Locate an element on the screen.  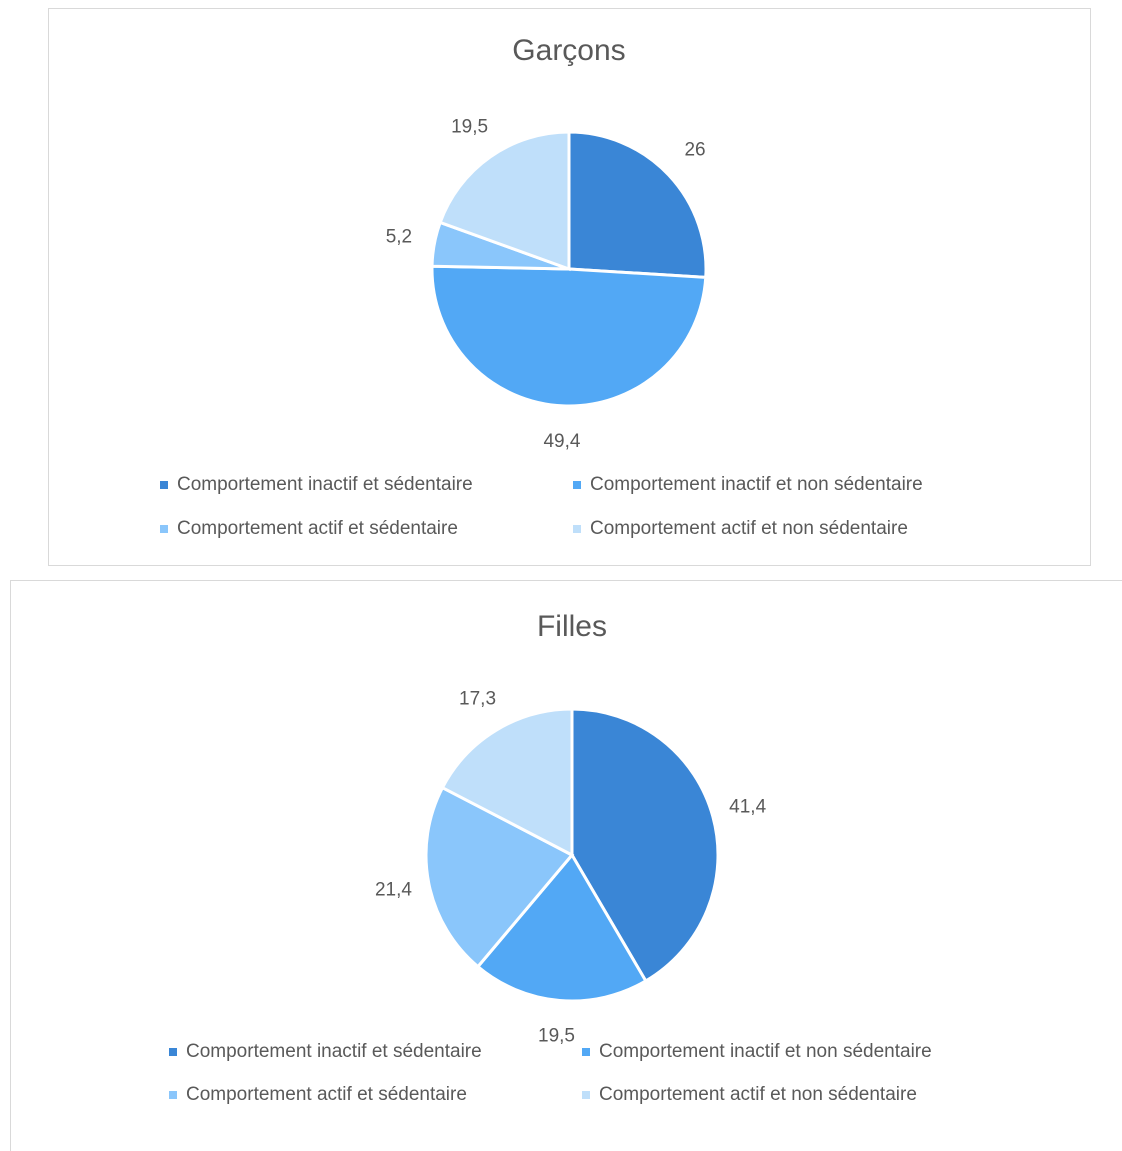
data-label: 5,2 is located at coordinates (399, 236).